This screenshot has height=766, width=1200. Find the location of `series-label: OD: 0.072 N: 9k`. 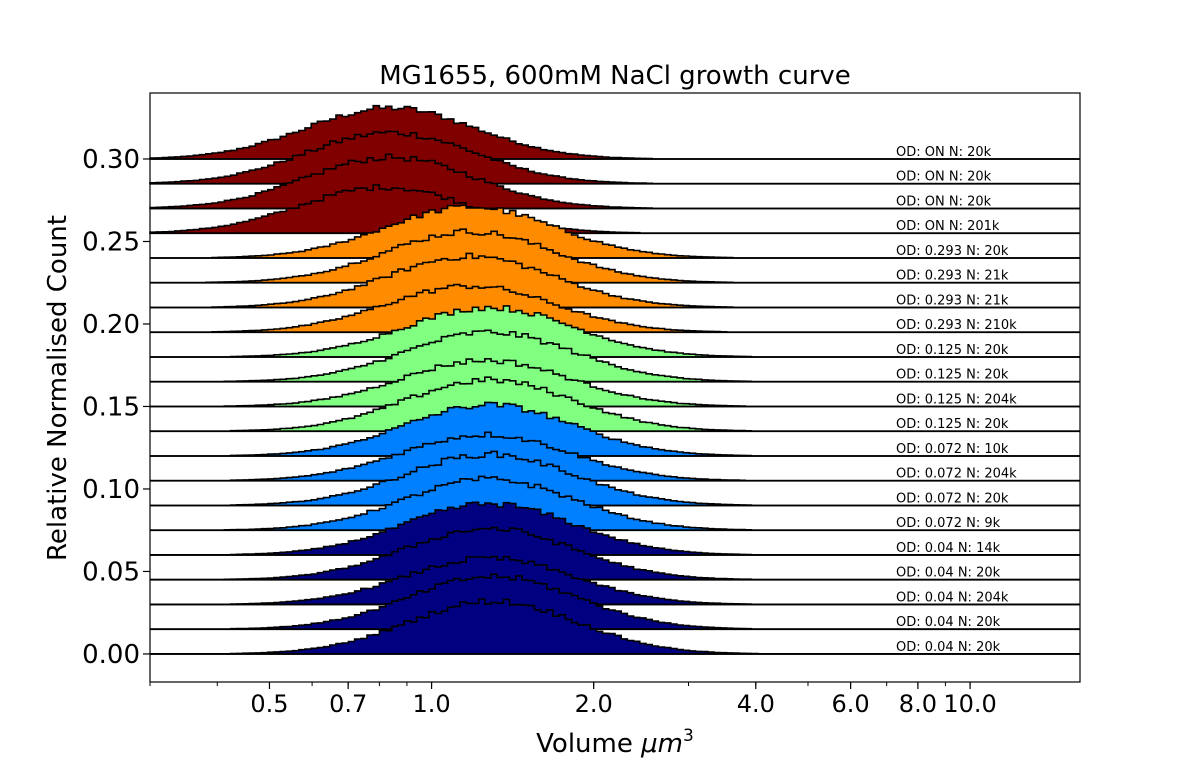

series-label: OD: 0.072 N: 9k is located at coordinates (948, 523).